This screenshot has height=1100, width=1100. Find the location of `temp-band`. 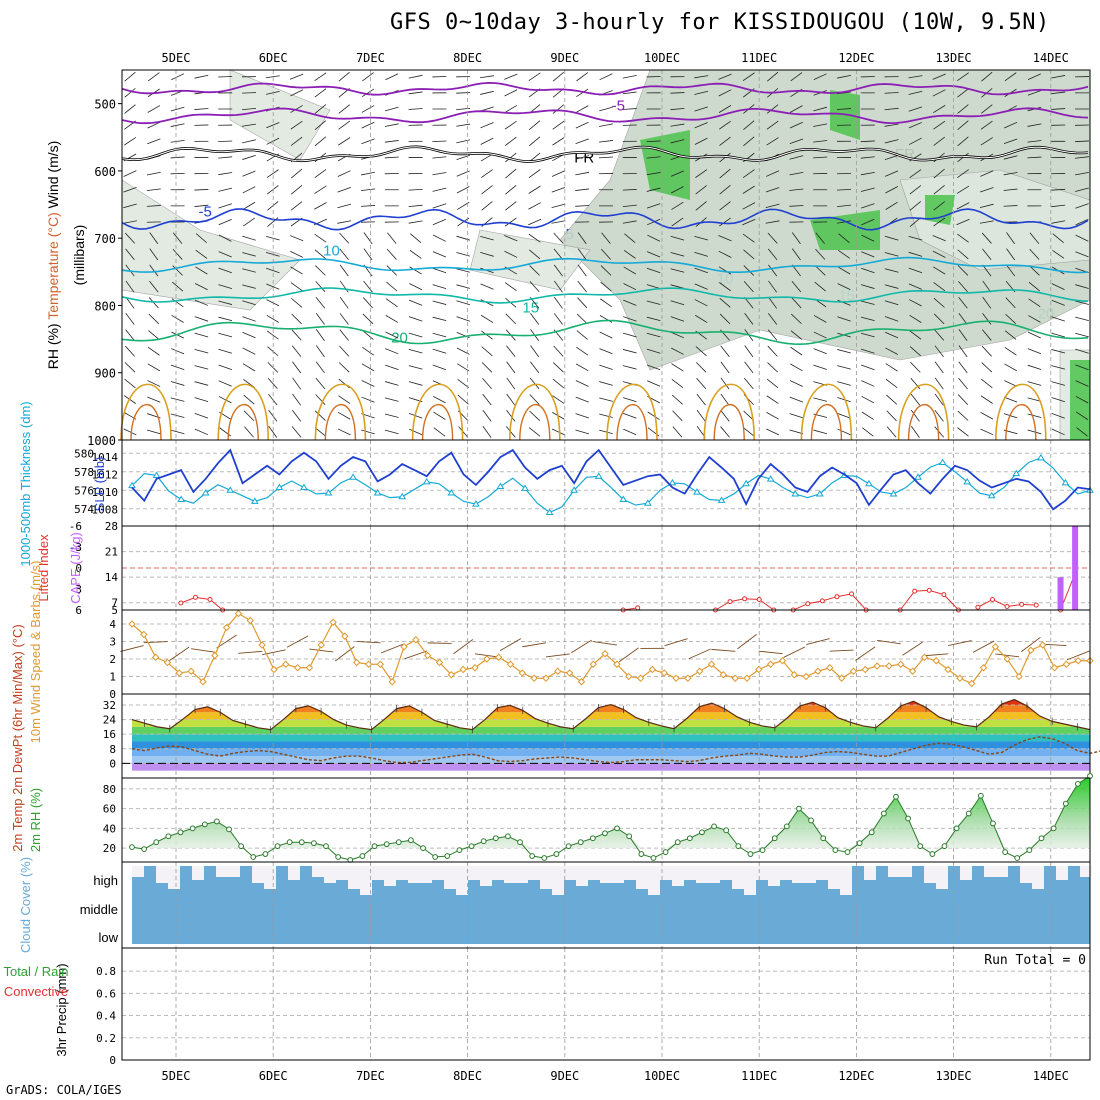

temp-band is located at coordinates (611, 767).